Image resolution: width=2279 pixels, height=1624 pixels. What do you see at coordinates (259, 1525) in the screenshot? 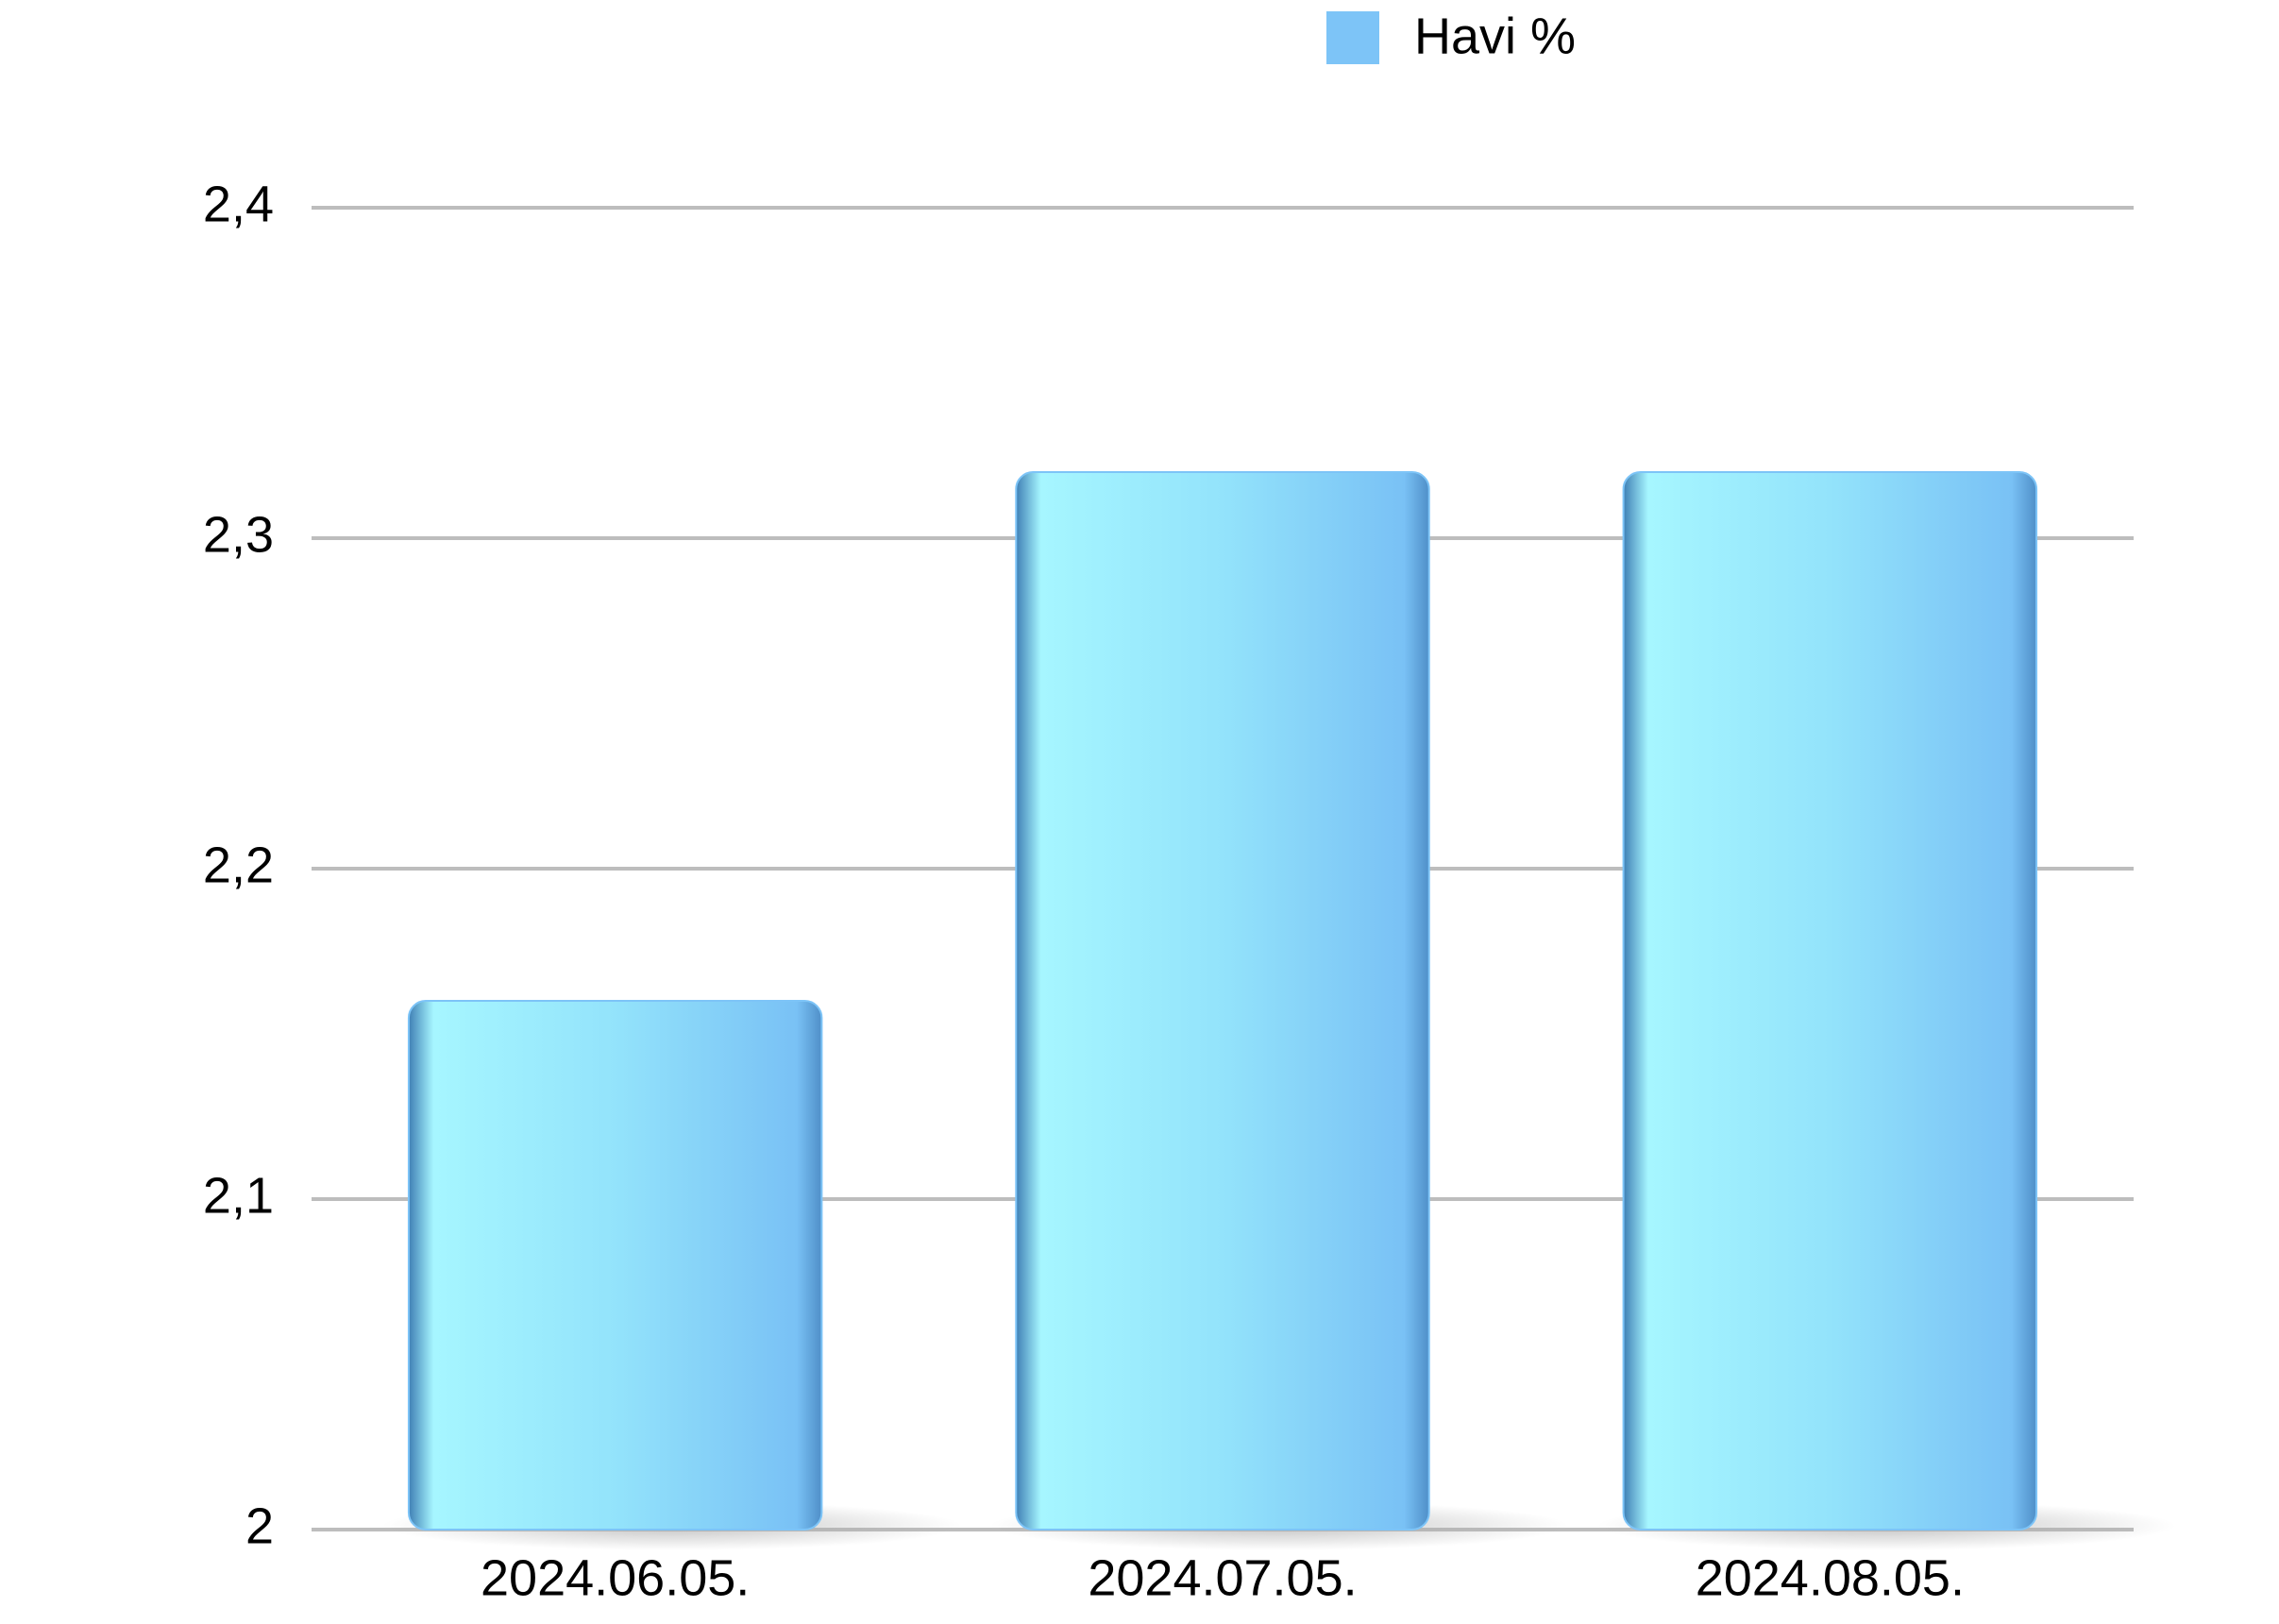
I see `y-tick-label: 2` at bounding box center [259, 1525].